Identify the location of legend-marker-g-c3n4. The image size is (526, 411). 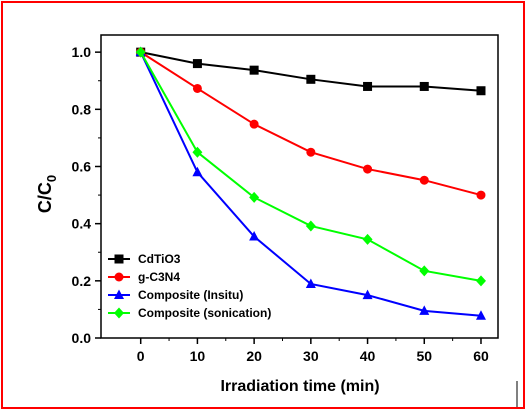
(119, 277).